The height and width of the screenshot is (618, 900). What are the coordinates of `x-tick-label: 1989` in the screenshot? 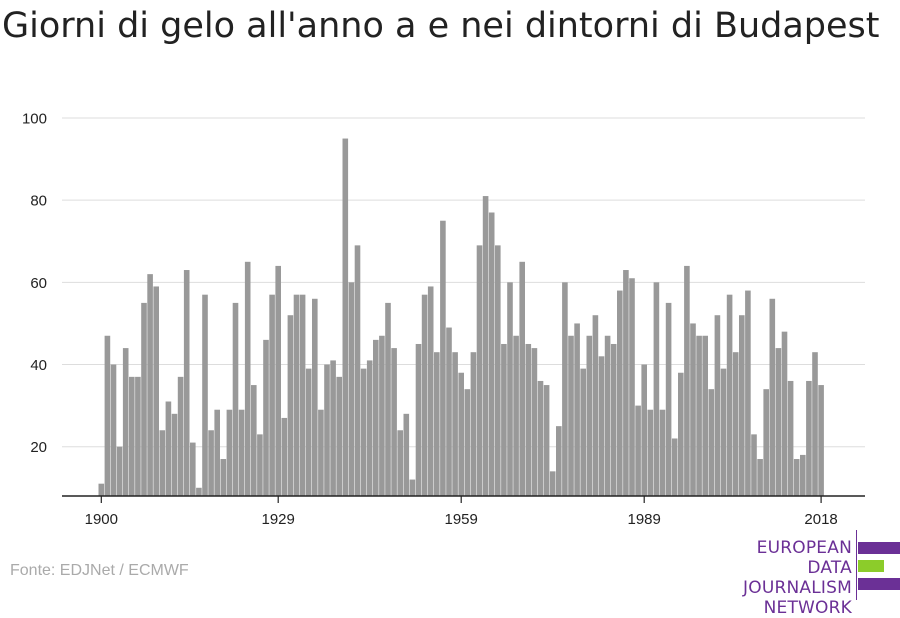 It's located at (644, 519).